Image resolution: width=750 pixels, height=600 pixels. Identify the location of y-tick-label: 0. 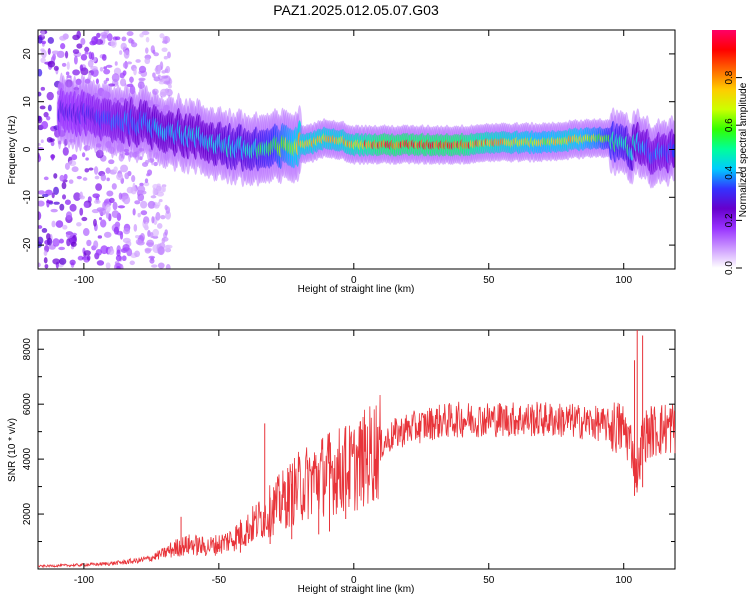
(27, 149).